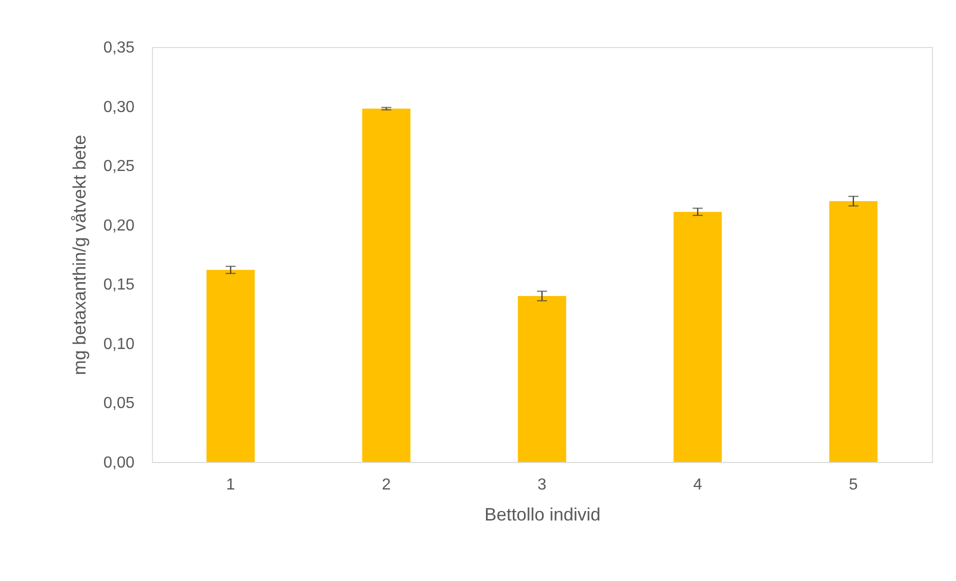 This screenshot has height=581, width=956. What do you see at coordinates (386, 485) in the screenshot?
I see `x-tick-label: 2` at bounding box center [386, 485].